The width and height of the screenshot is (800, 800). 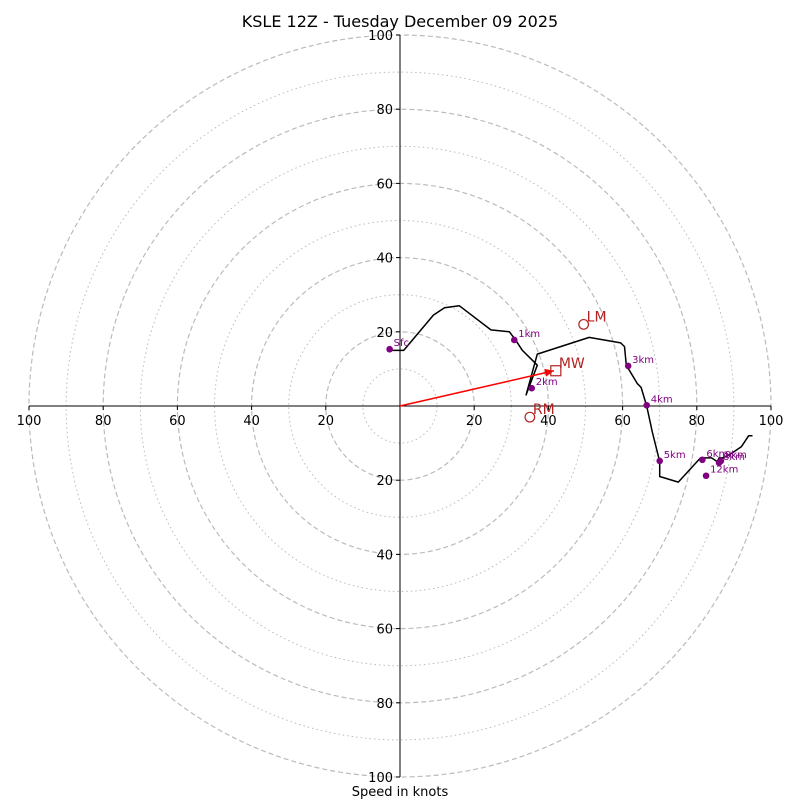 What do you see at coordinates (702, 460) in the screenshot?
I see `height-marker-6km` at bounding box center [702, 460].